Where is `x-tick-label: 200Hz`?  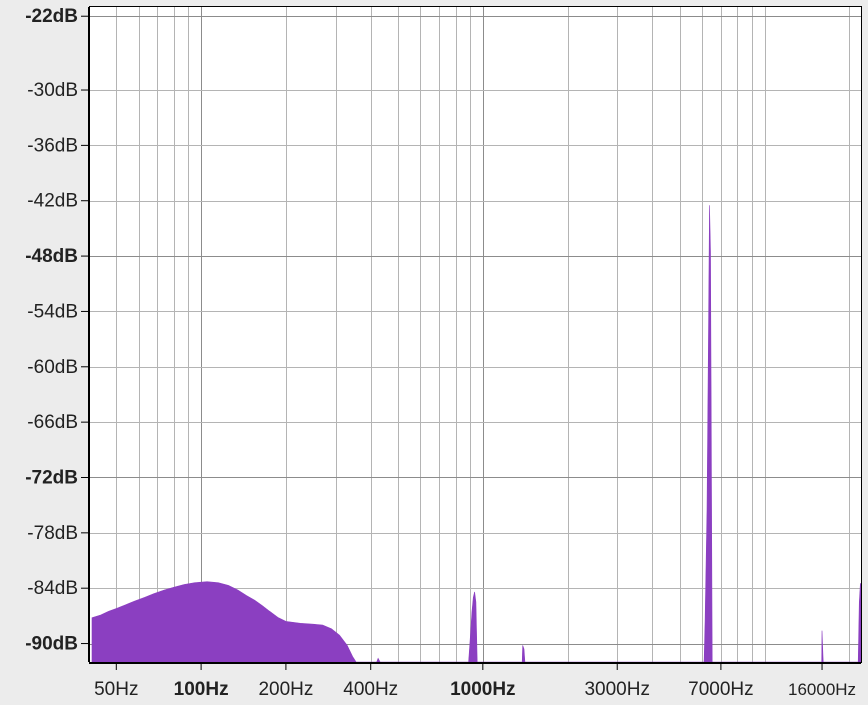 x-tick-label: 200Hz is located at coordinates (285, 689).